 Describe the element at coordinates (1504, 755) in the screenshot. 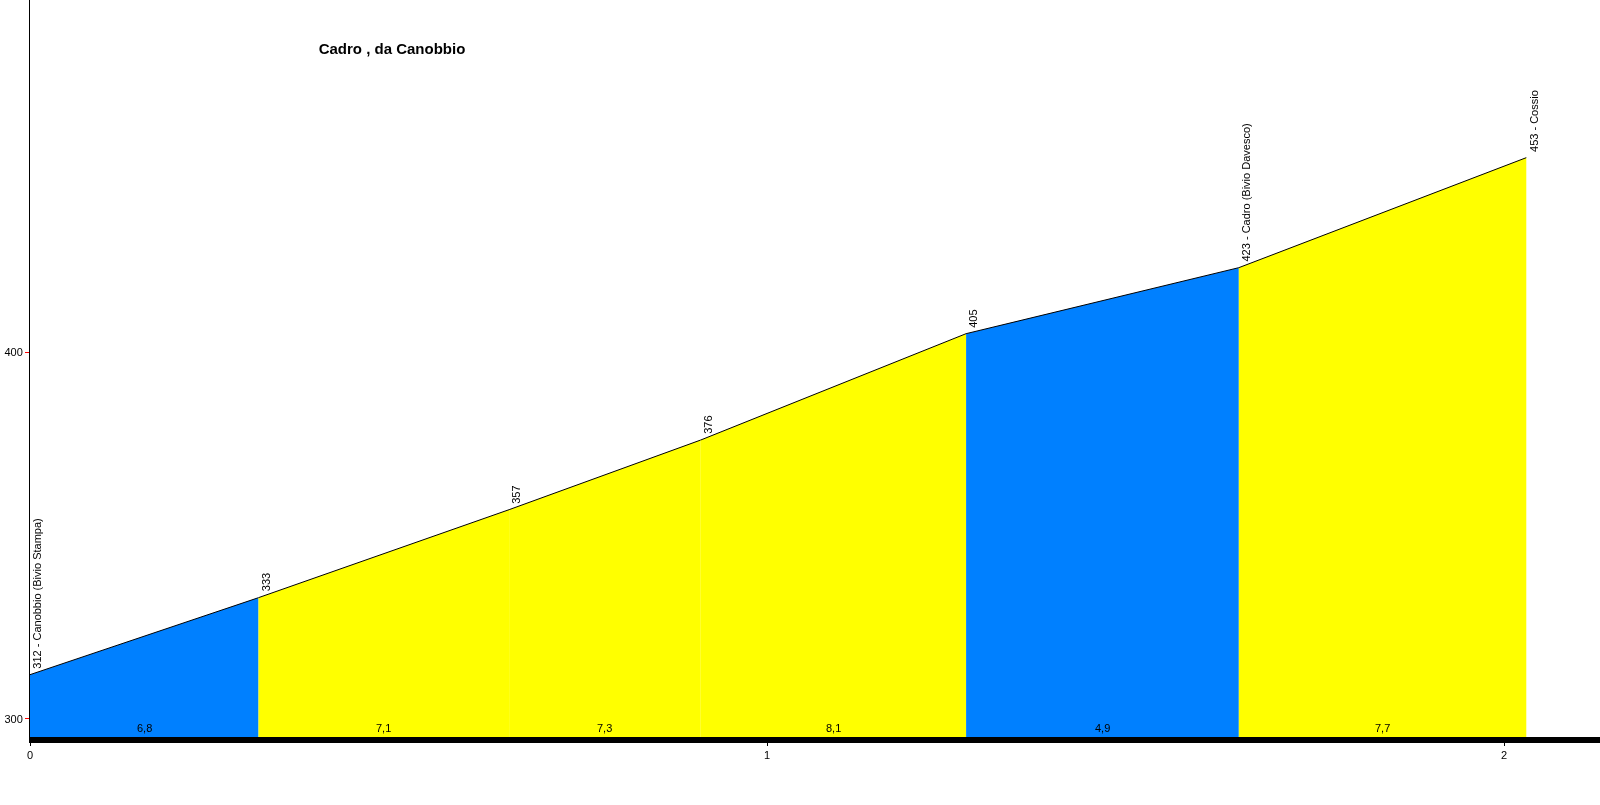

I see `x-tick-label: 2` at that location.